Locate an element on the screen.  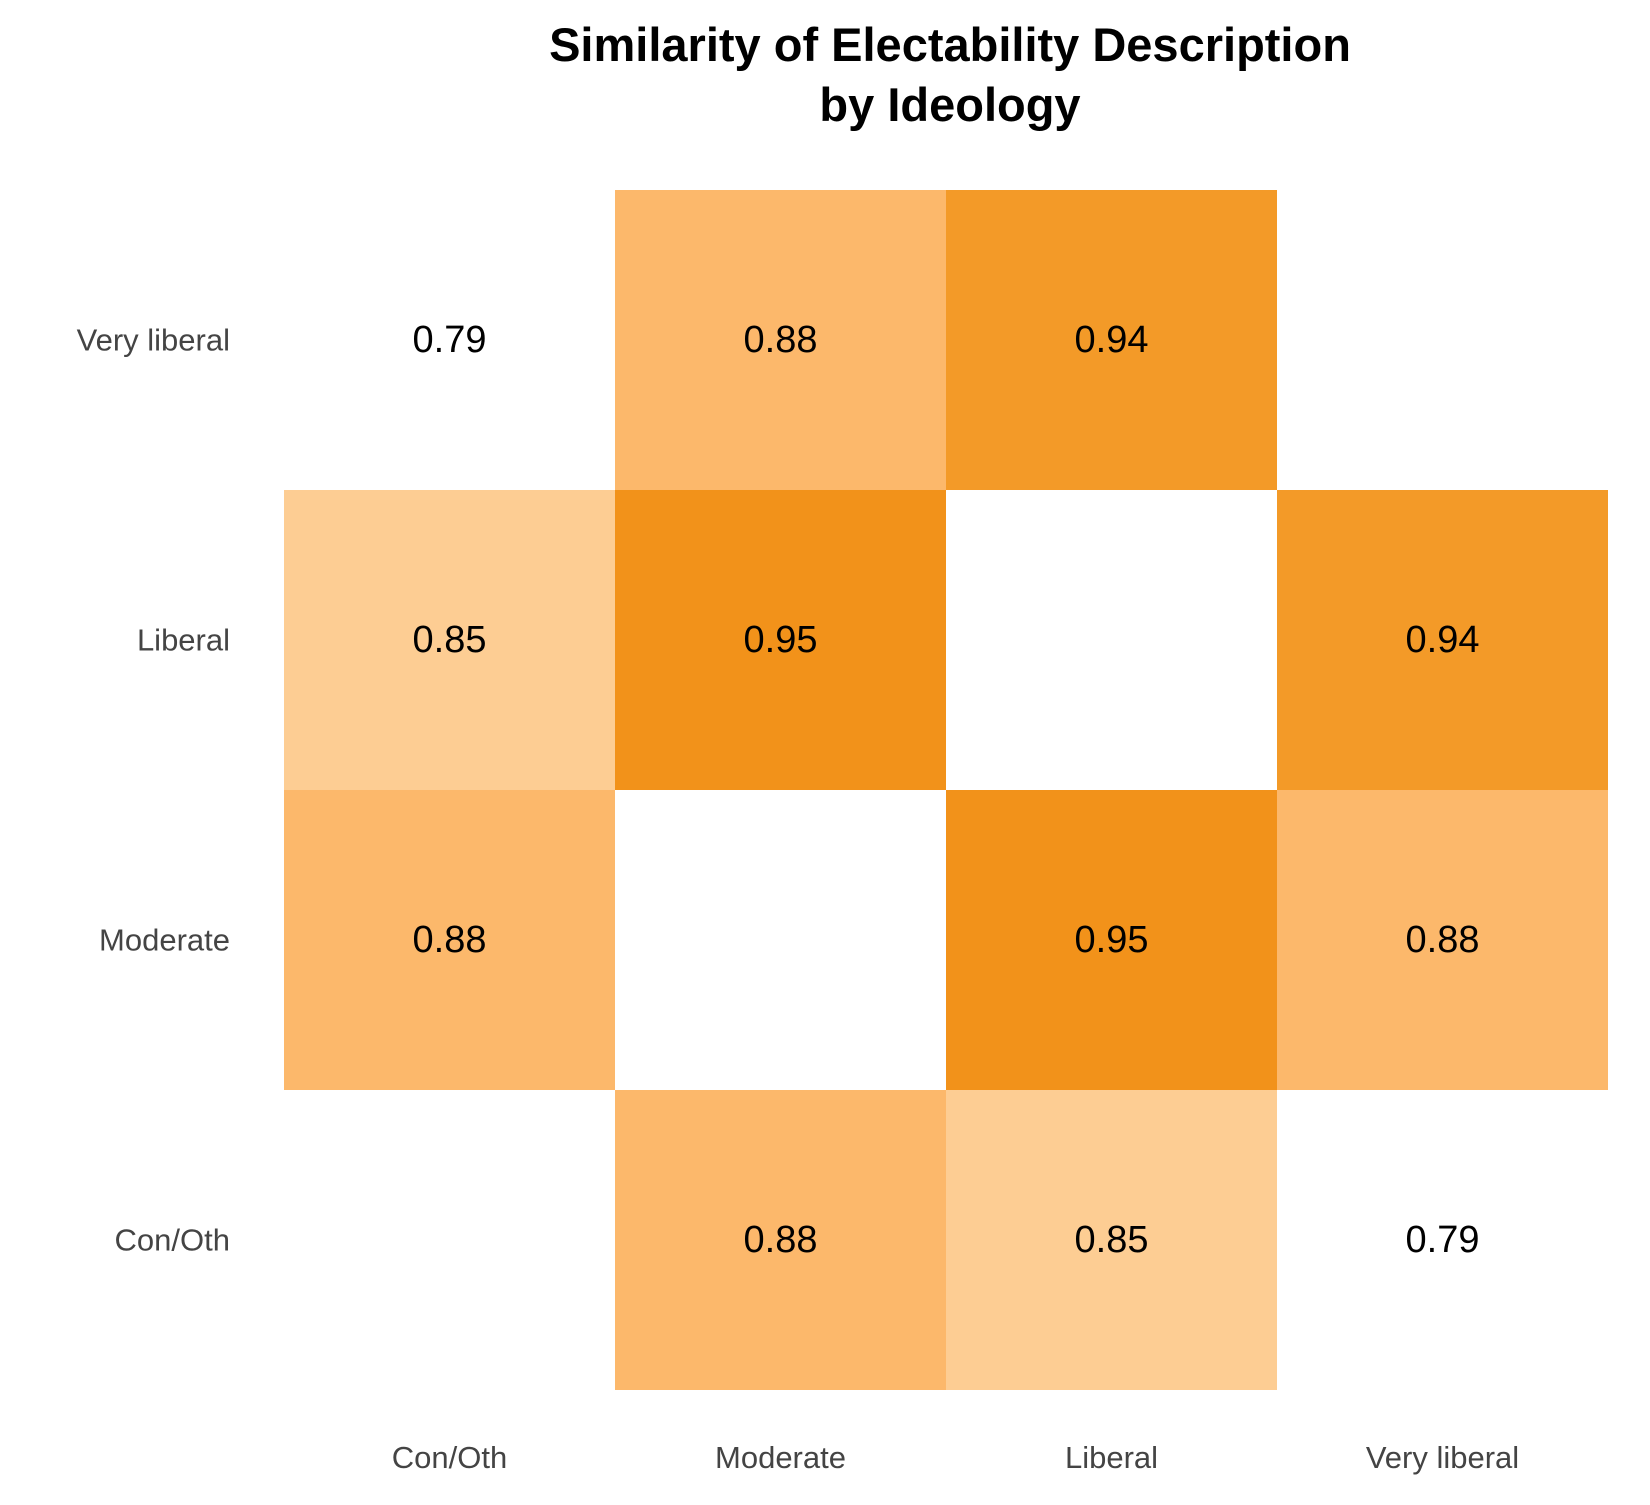
heatmap-cell-liberal-con-oth is located at coordinates (449, 640).